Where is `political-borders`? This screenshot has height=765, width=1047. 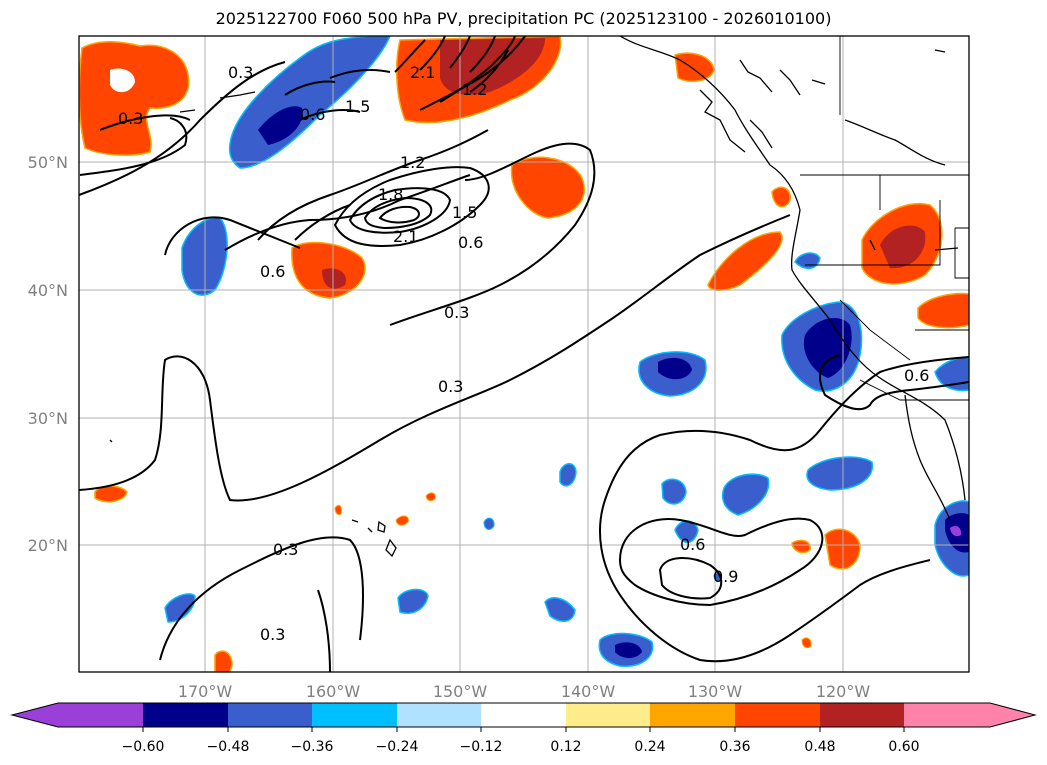 political-borders is located at coordinates (884, 218).